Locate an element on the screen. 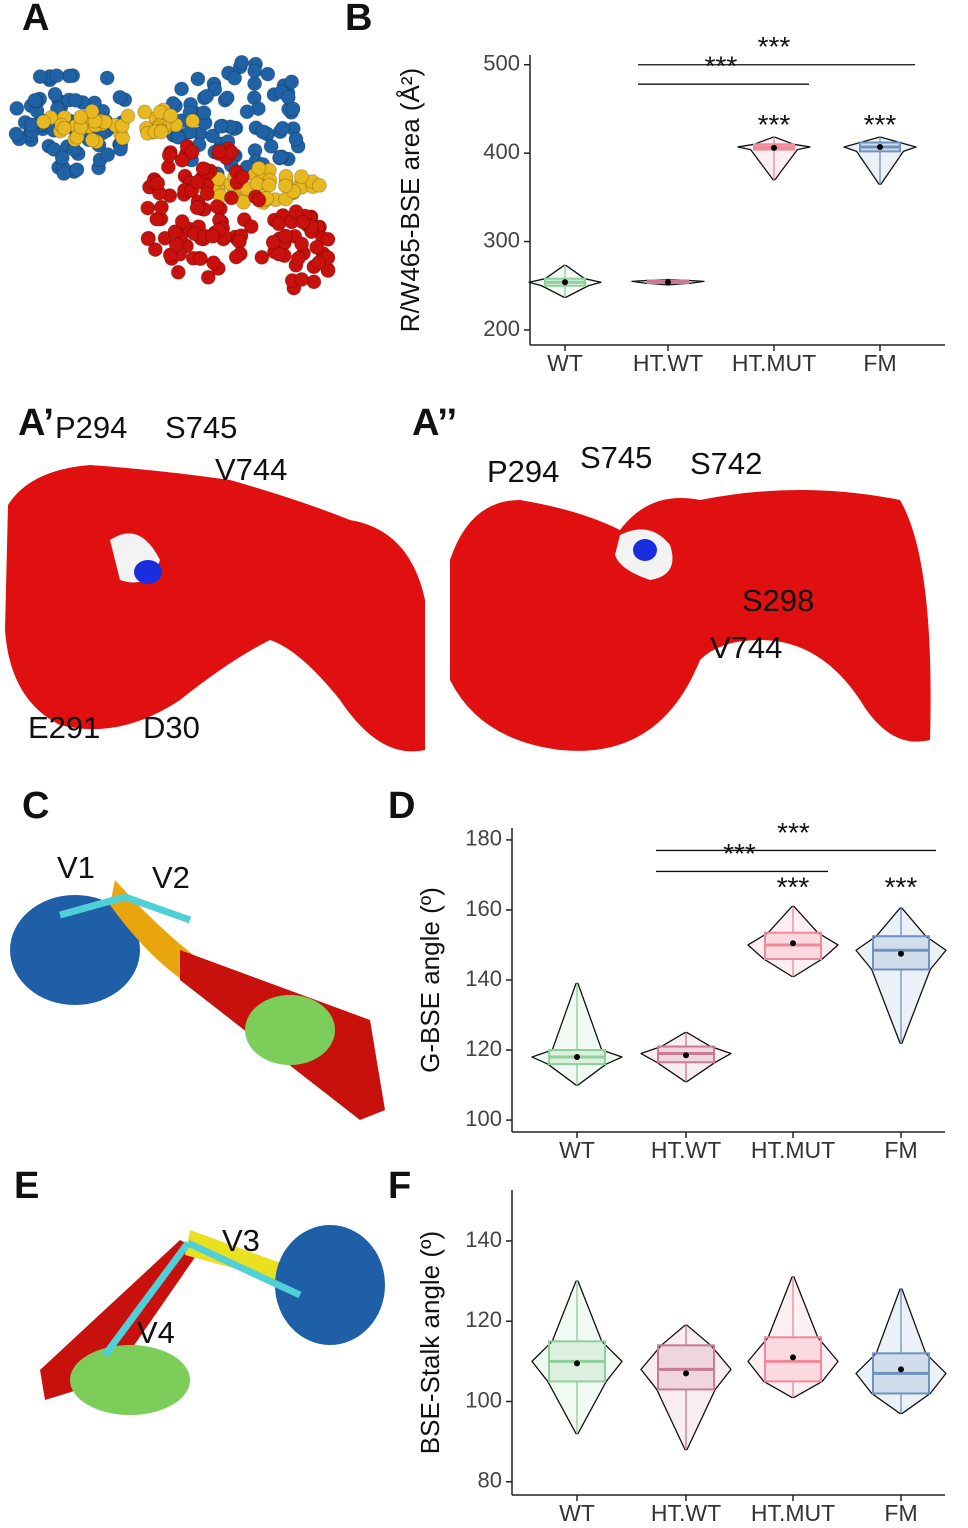 The width and height of the screenshot is (968, 1528). x-tick-label: HT.MUT is located at coordinates (793, 1150).